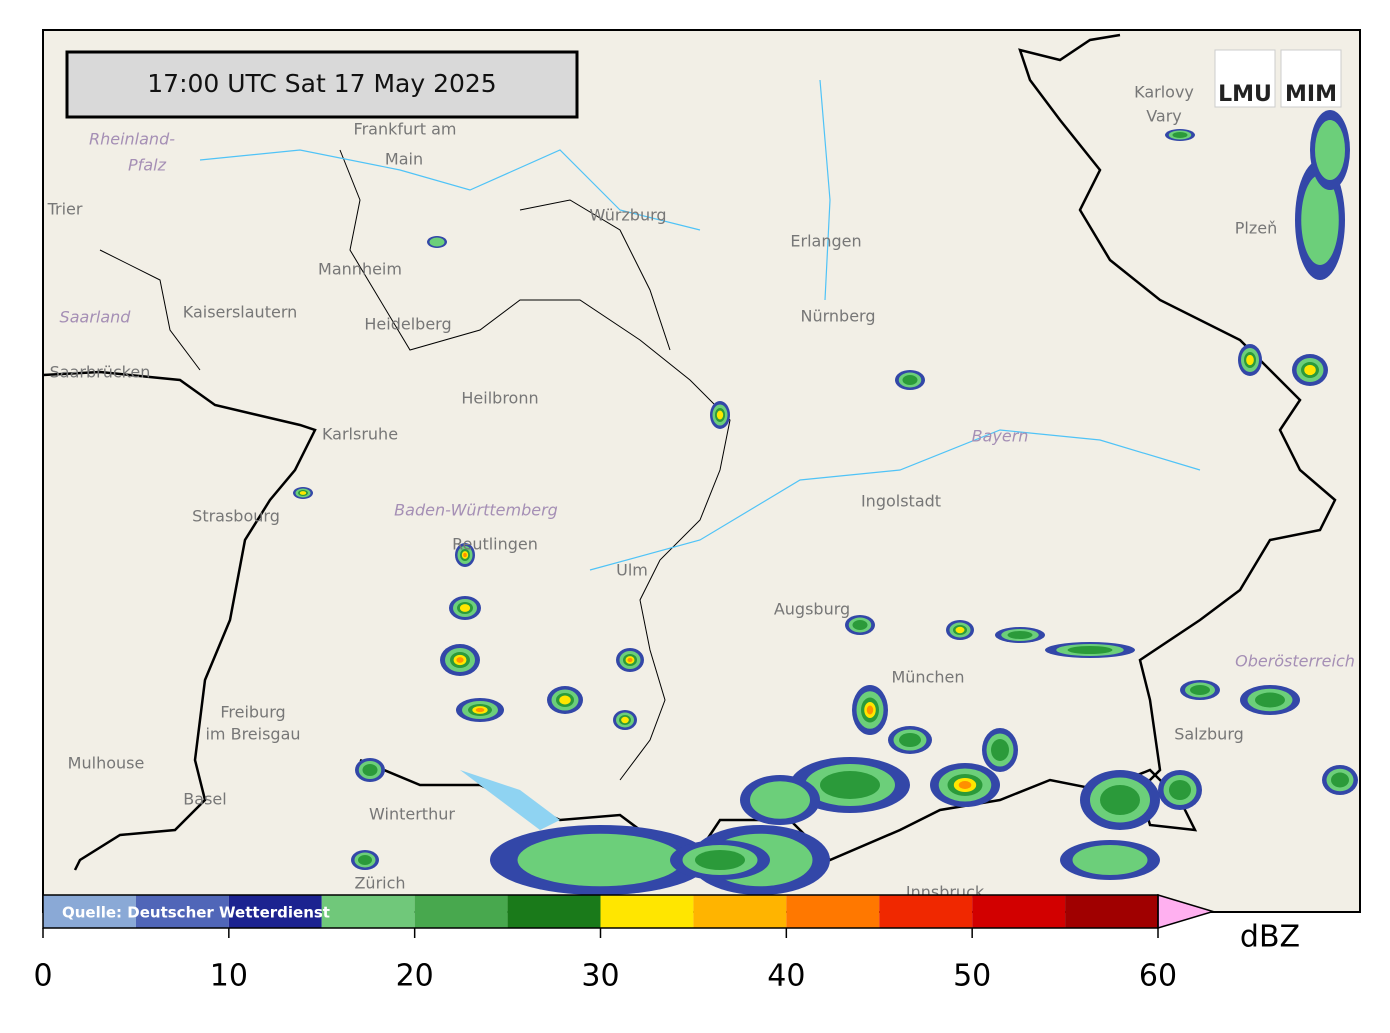  I want to click on place-label: Heilbronn, so click(499, 398).